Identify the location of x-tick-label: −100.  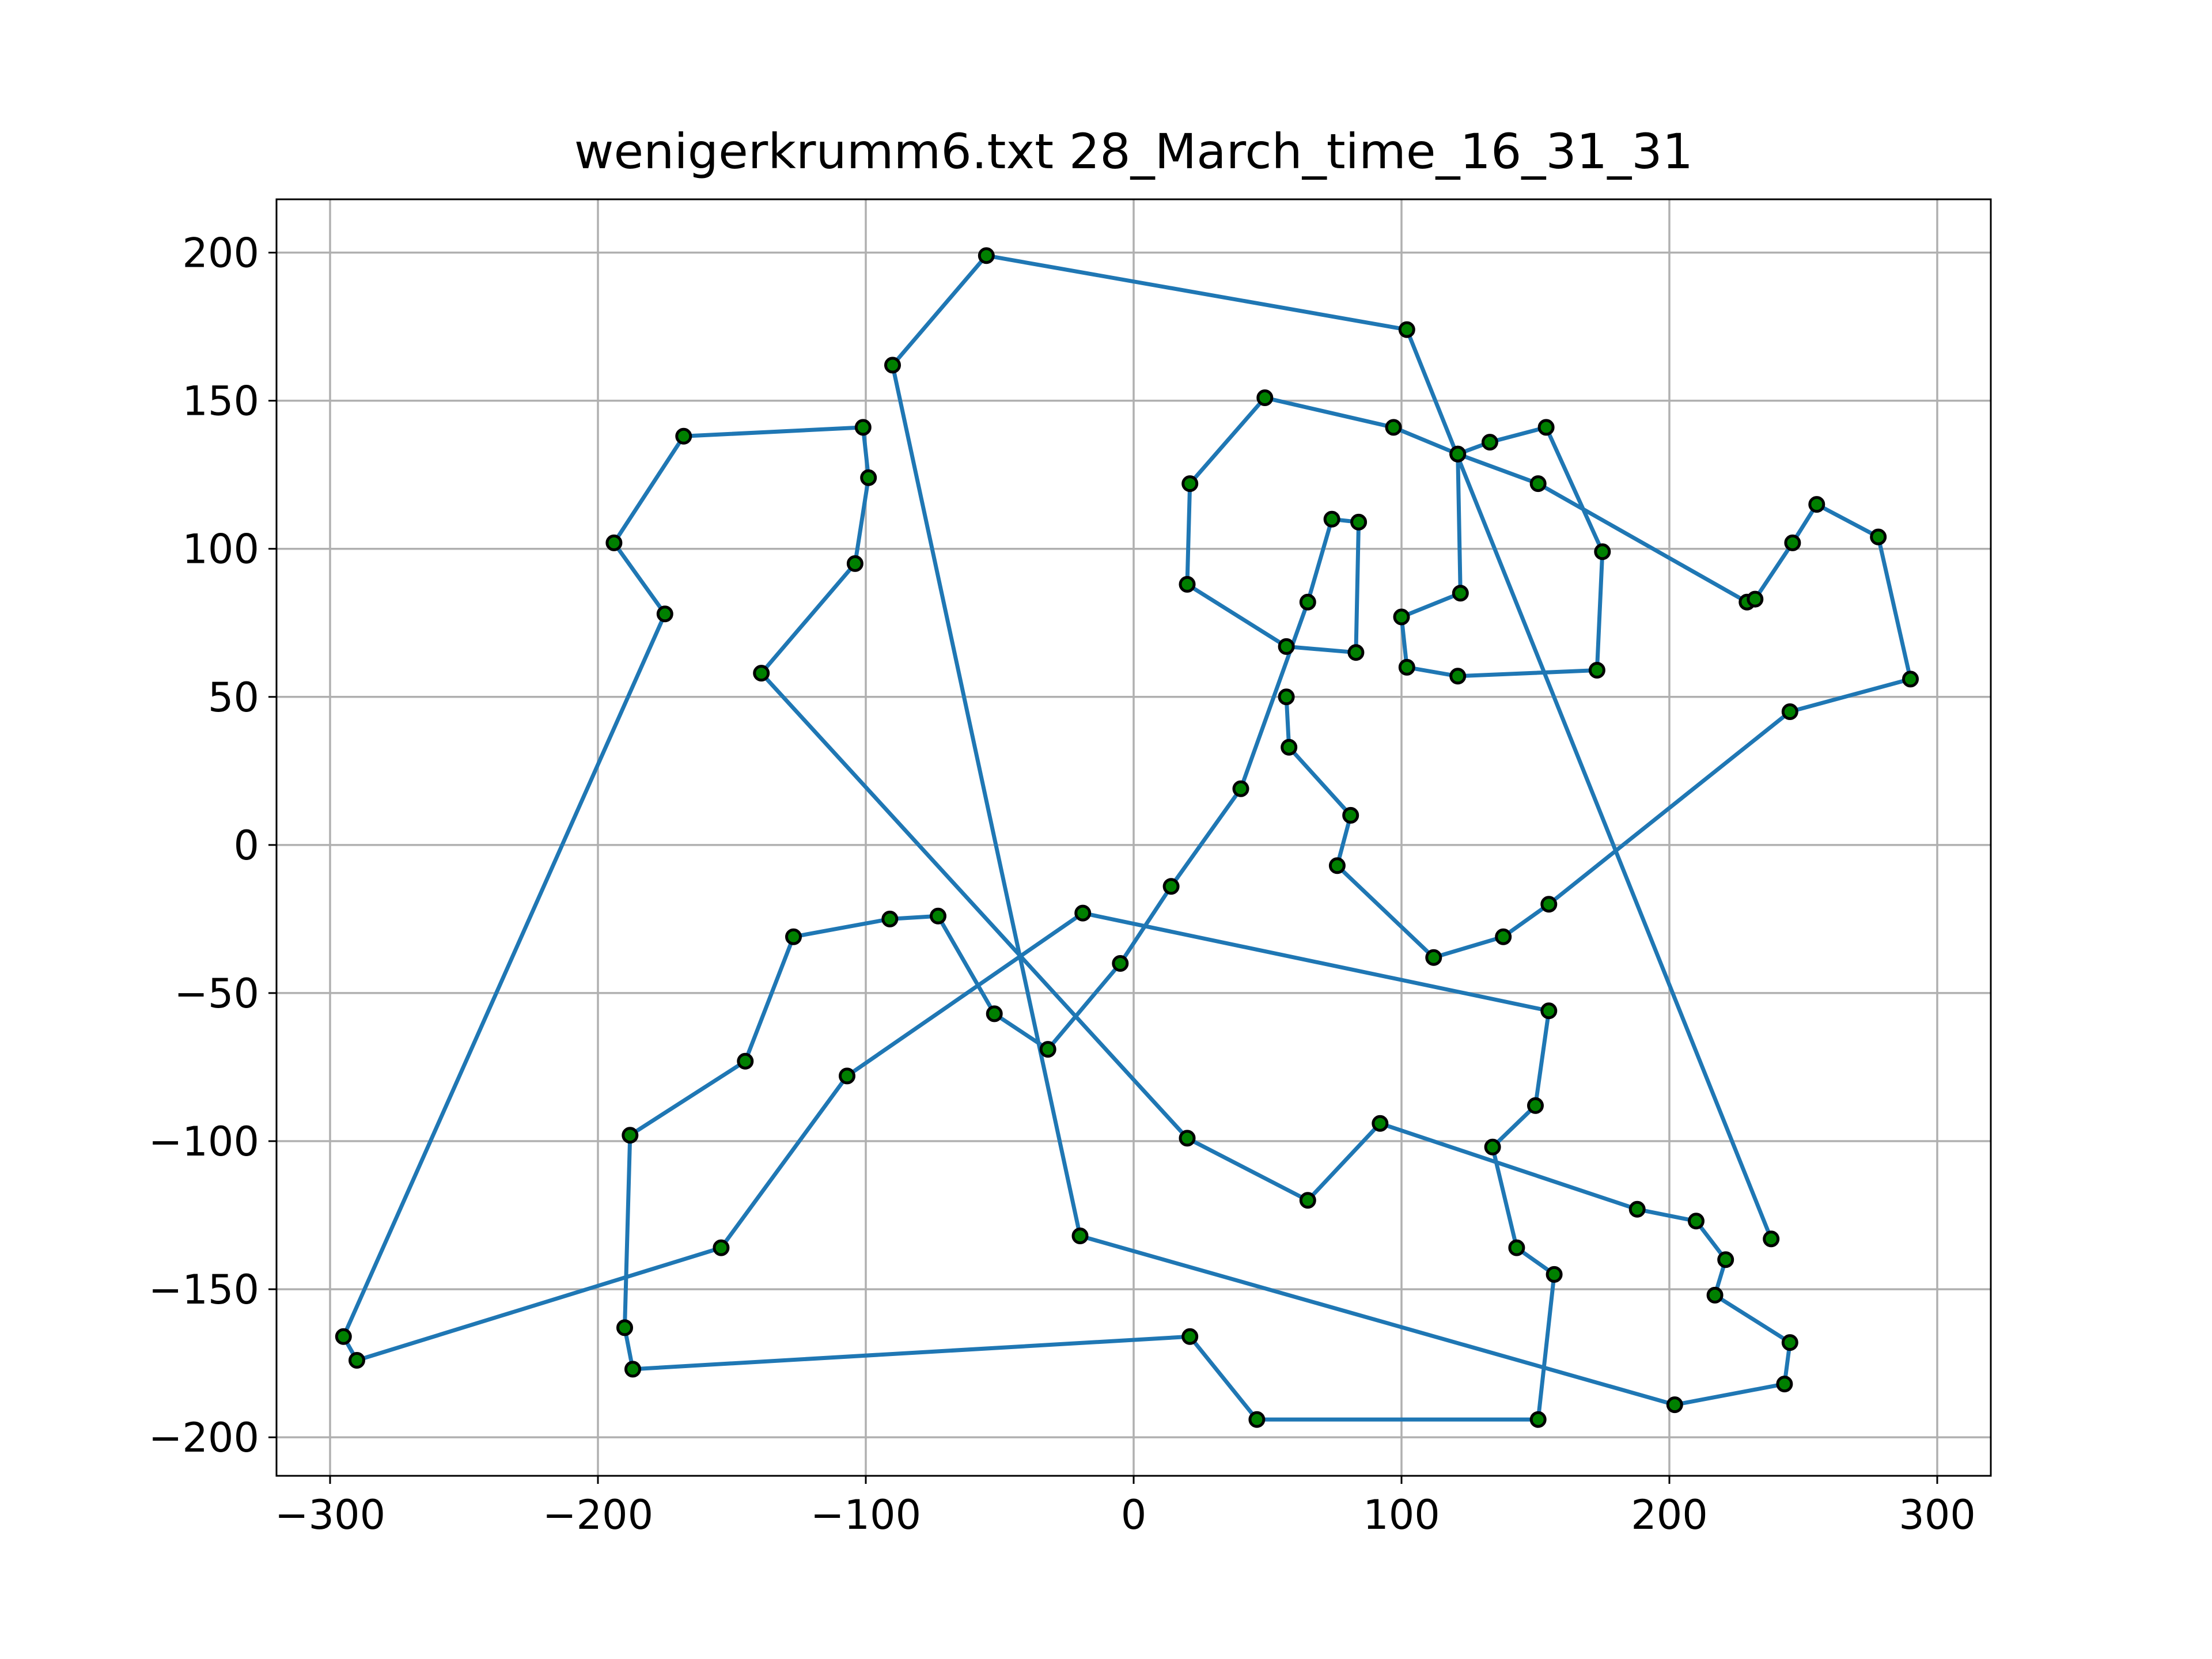
(865, 1515).